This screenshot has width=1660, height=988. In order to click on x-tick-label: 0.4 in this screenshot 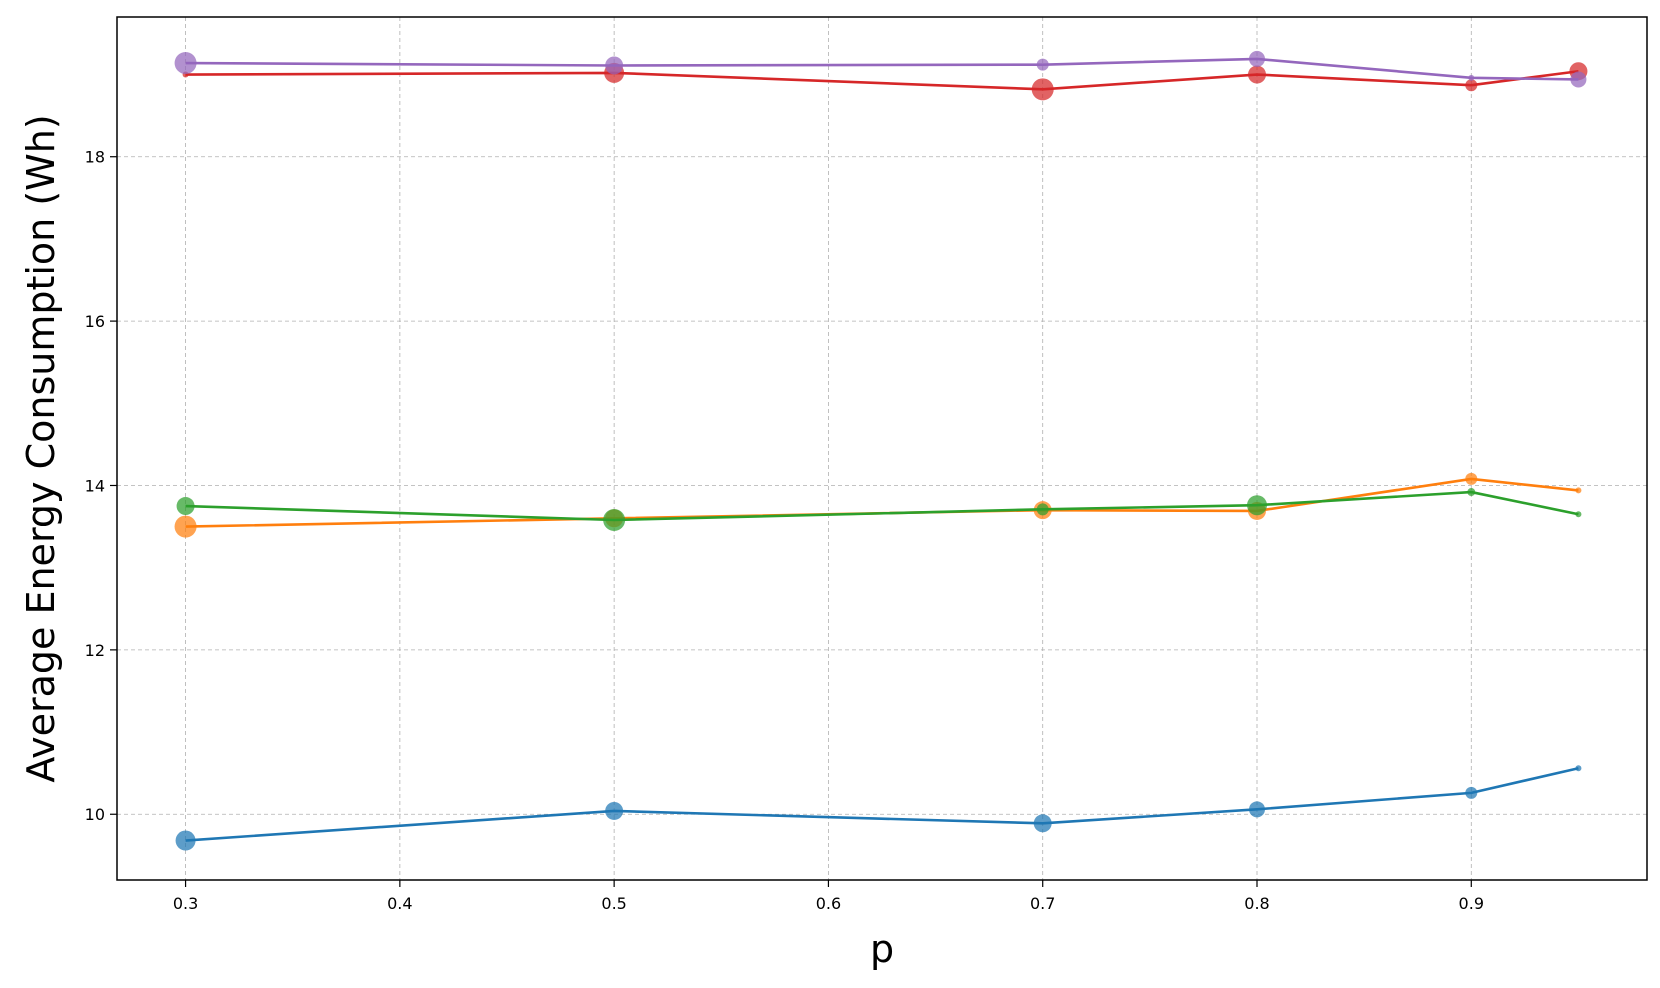, I will do `click(399, 903)`.